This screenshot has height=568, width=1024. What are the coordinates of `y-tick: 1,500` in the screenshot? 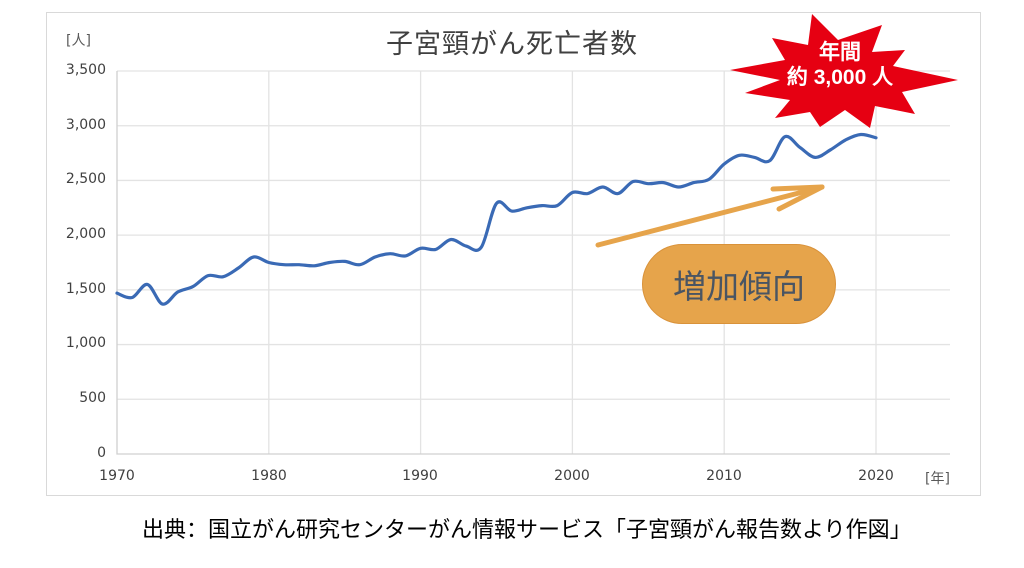 It's located at (85, 289).